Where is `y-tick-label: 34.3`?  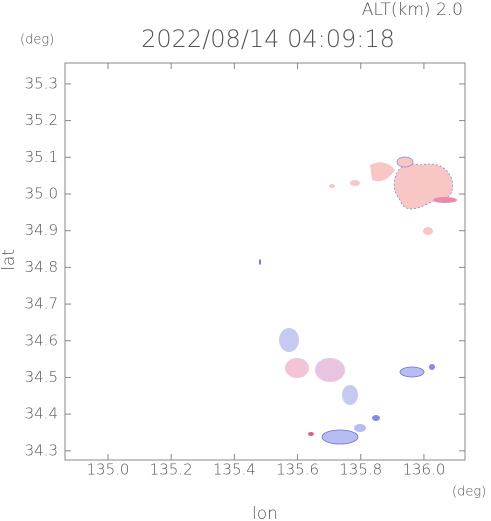
y-tick-label: 34.3 is located at coordinates (41, 450).